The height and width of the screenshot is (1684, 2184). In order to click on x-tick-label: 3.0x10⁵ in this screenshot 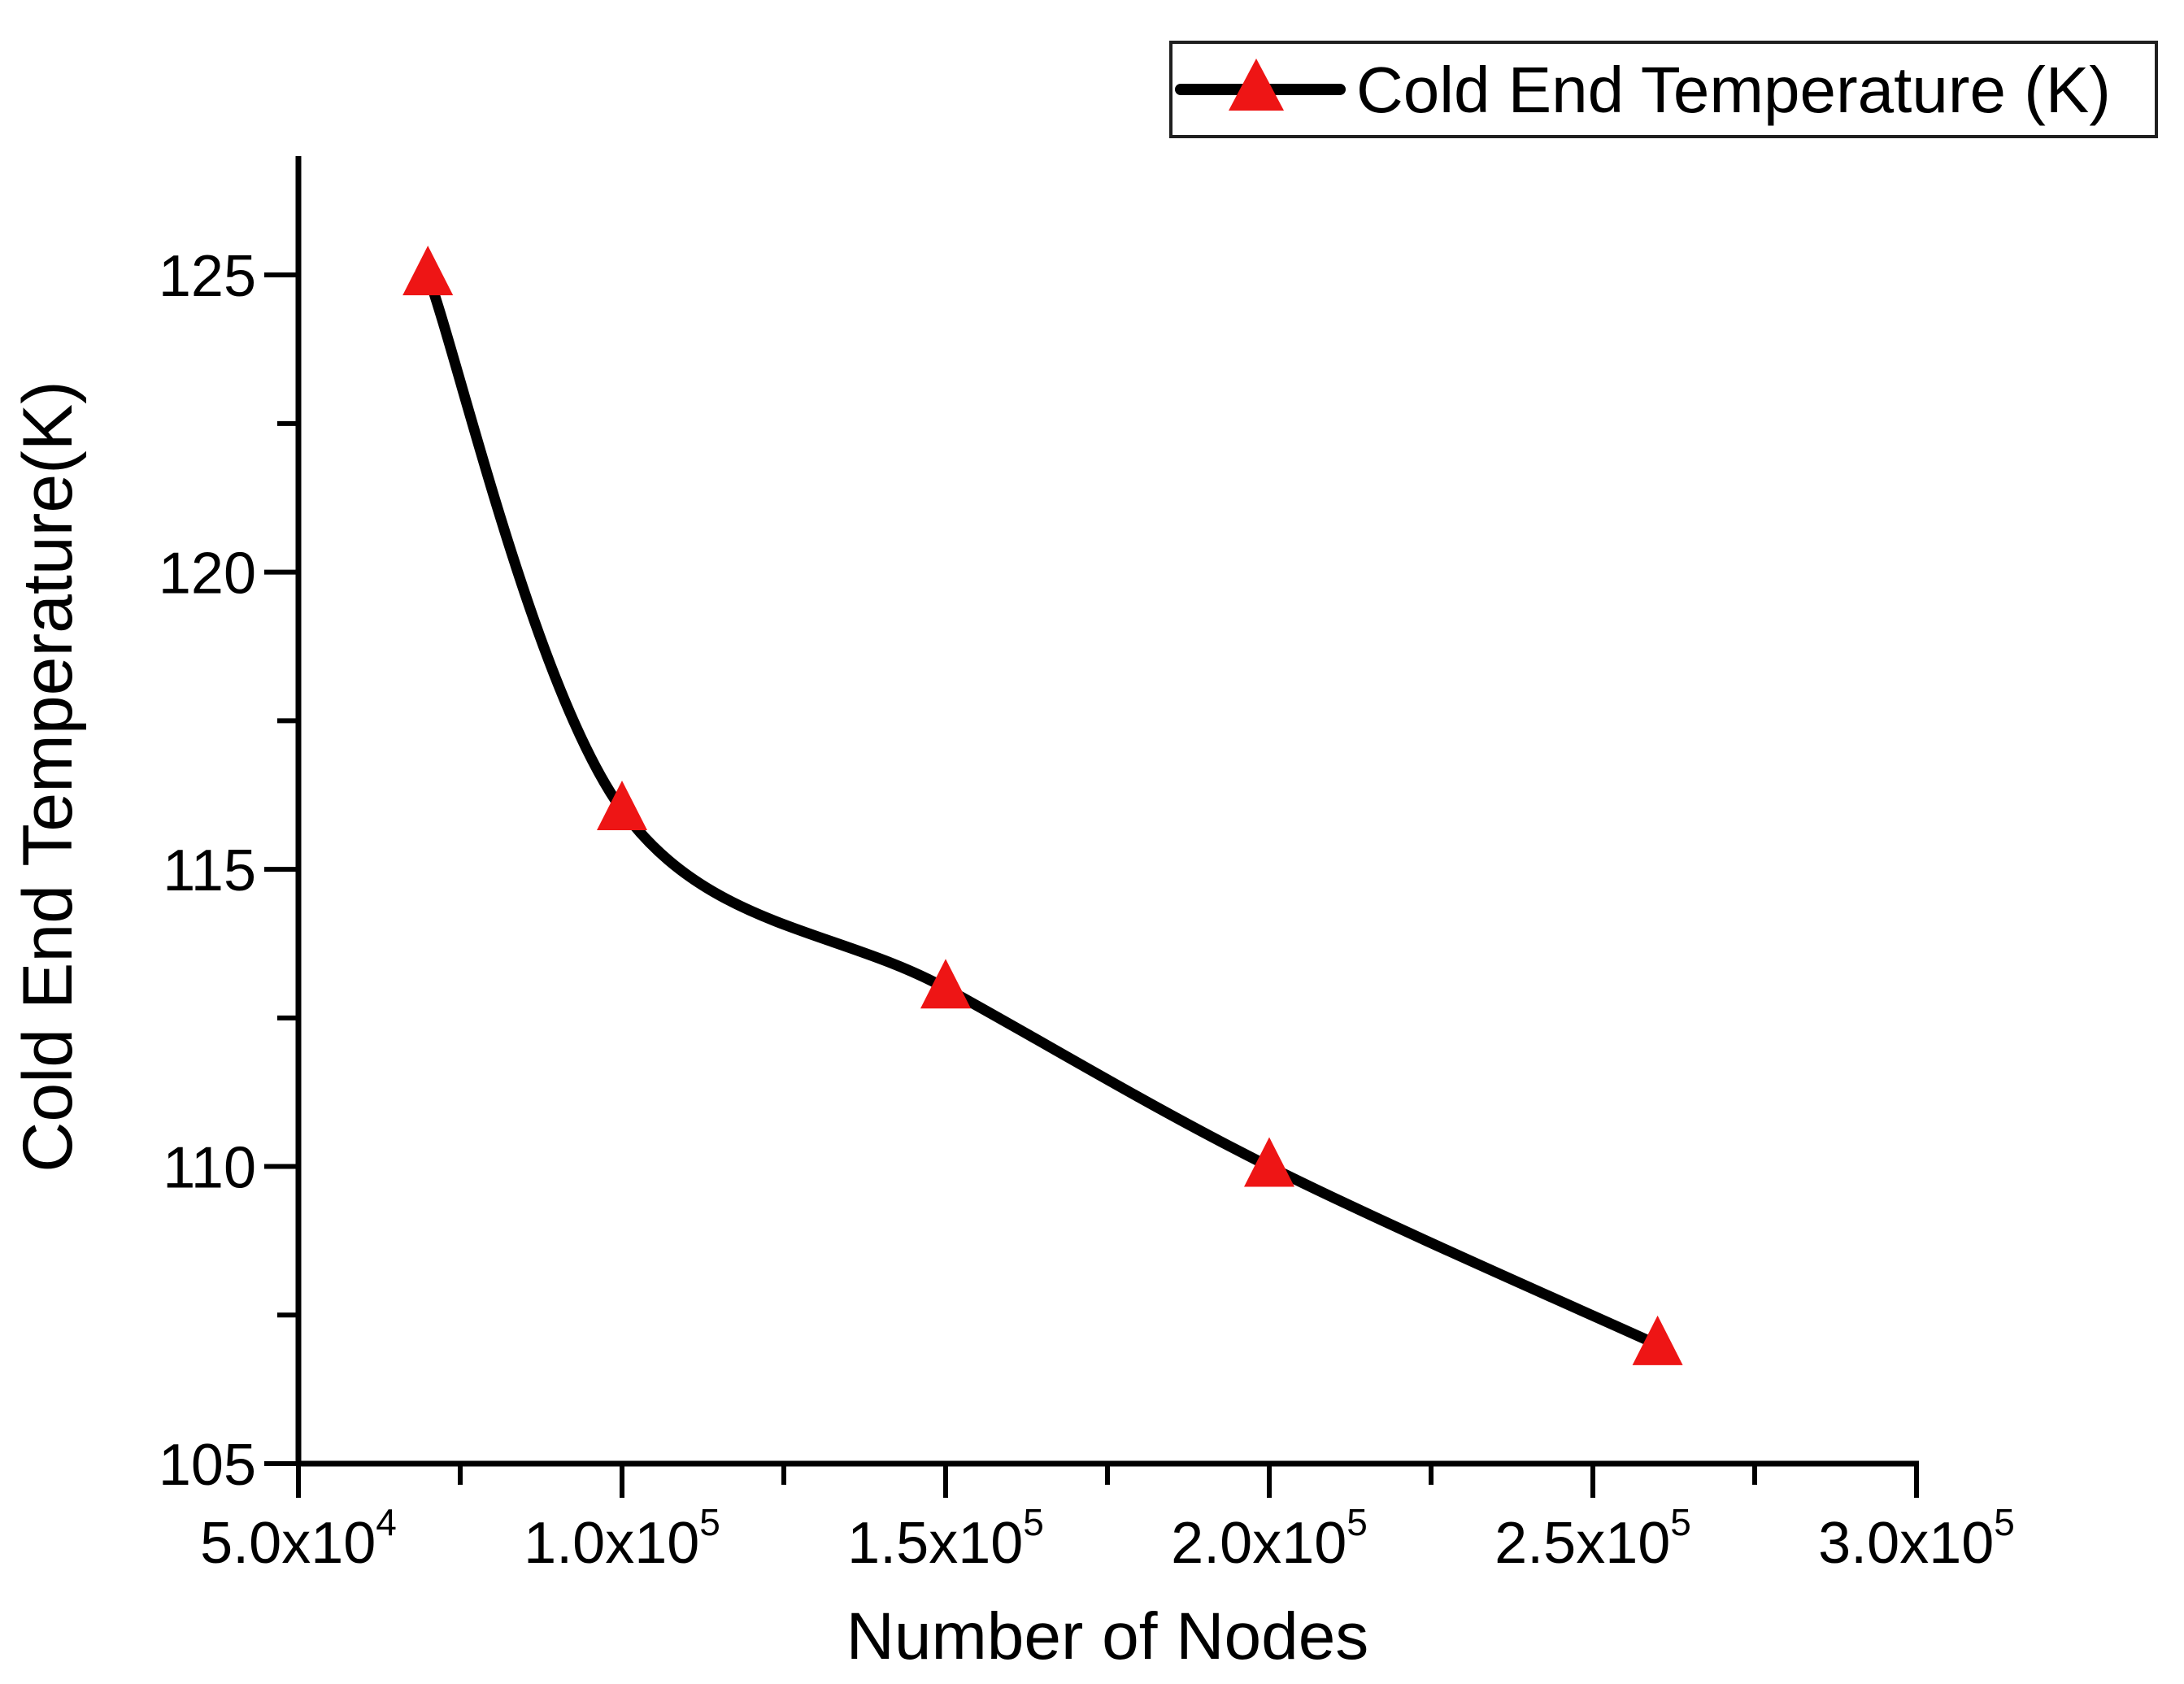, I will do `click(1917, 1538)`.